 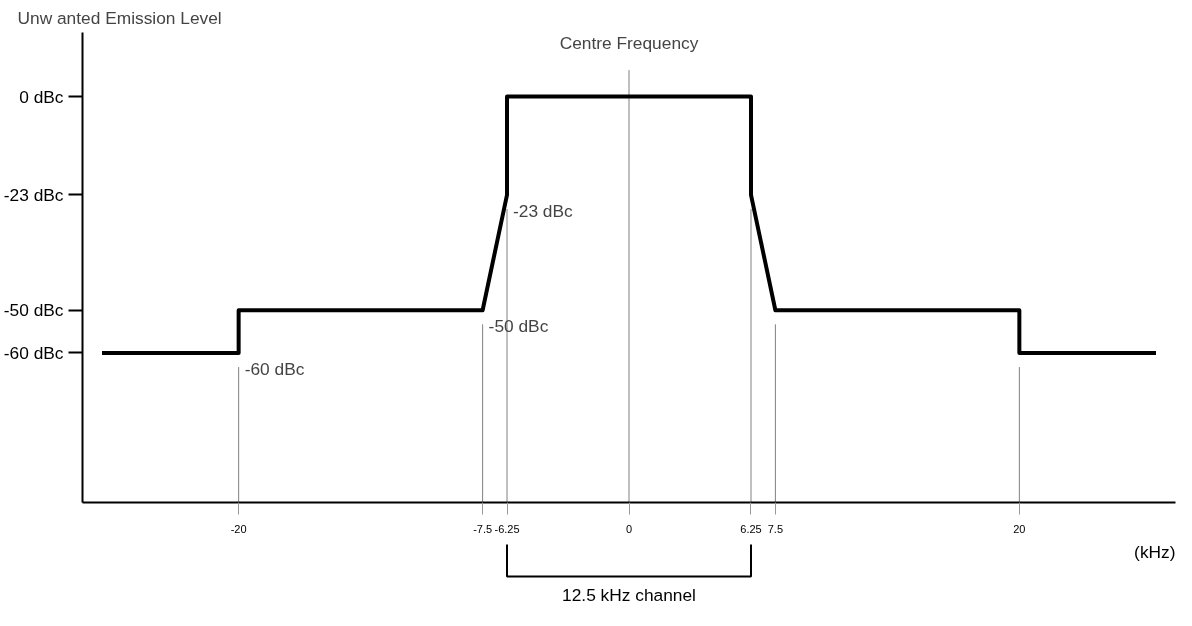 I want to click on x-tick-label: 6.25, so click(x=751, y=528).